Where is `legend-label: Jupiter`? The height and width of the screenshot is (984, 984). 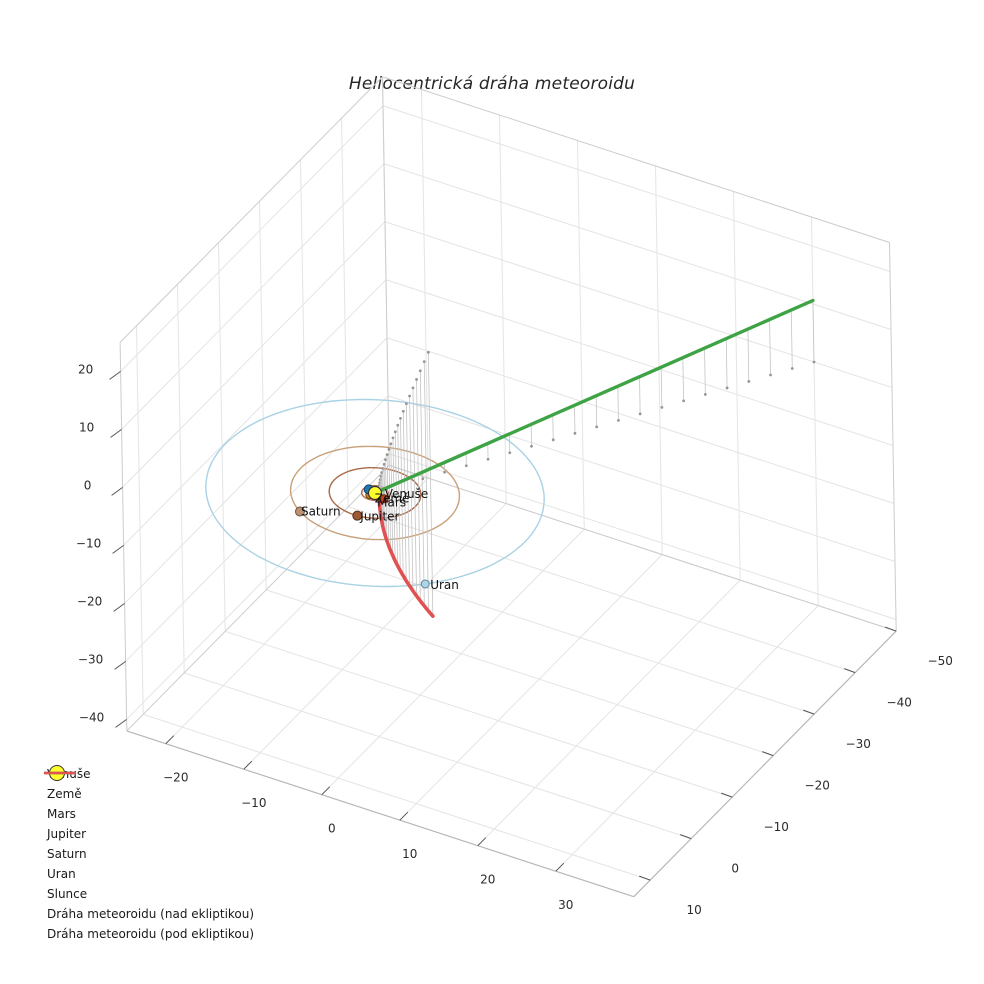
legend-label: Jupiter is located at coordinates (67, 834).